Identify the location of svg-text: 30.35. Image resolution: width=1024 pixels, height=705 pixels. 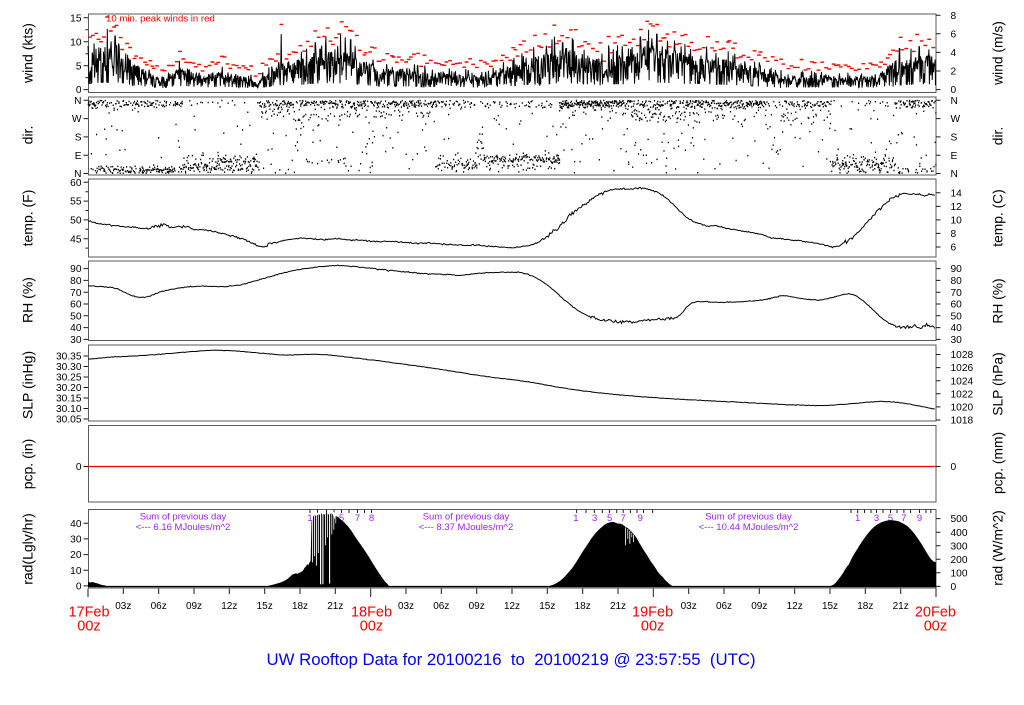
(69, 357).